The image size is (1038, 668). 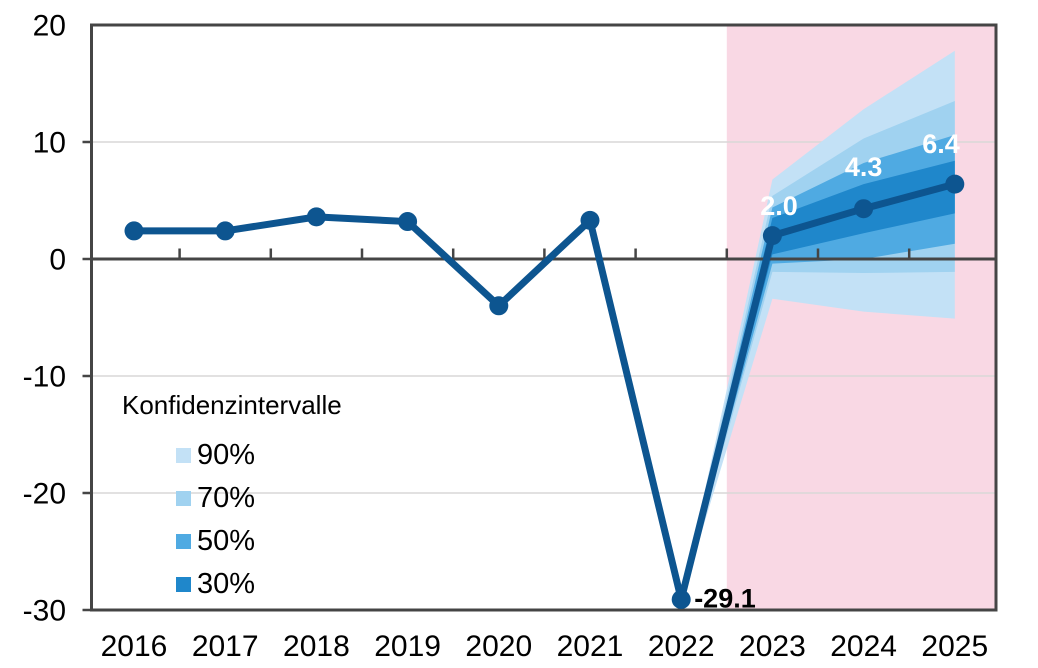 What do you see at coordinates (408, 222) in the screenshot?
I see `data-point-2019` at bounding box center [408, 222].